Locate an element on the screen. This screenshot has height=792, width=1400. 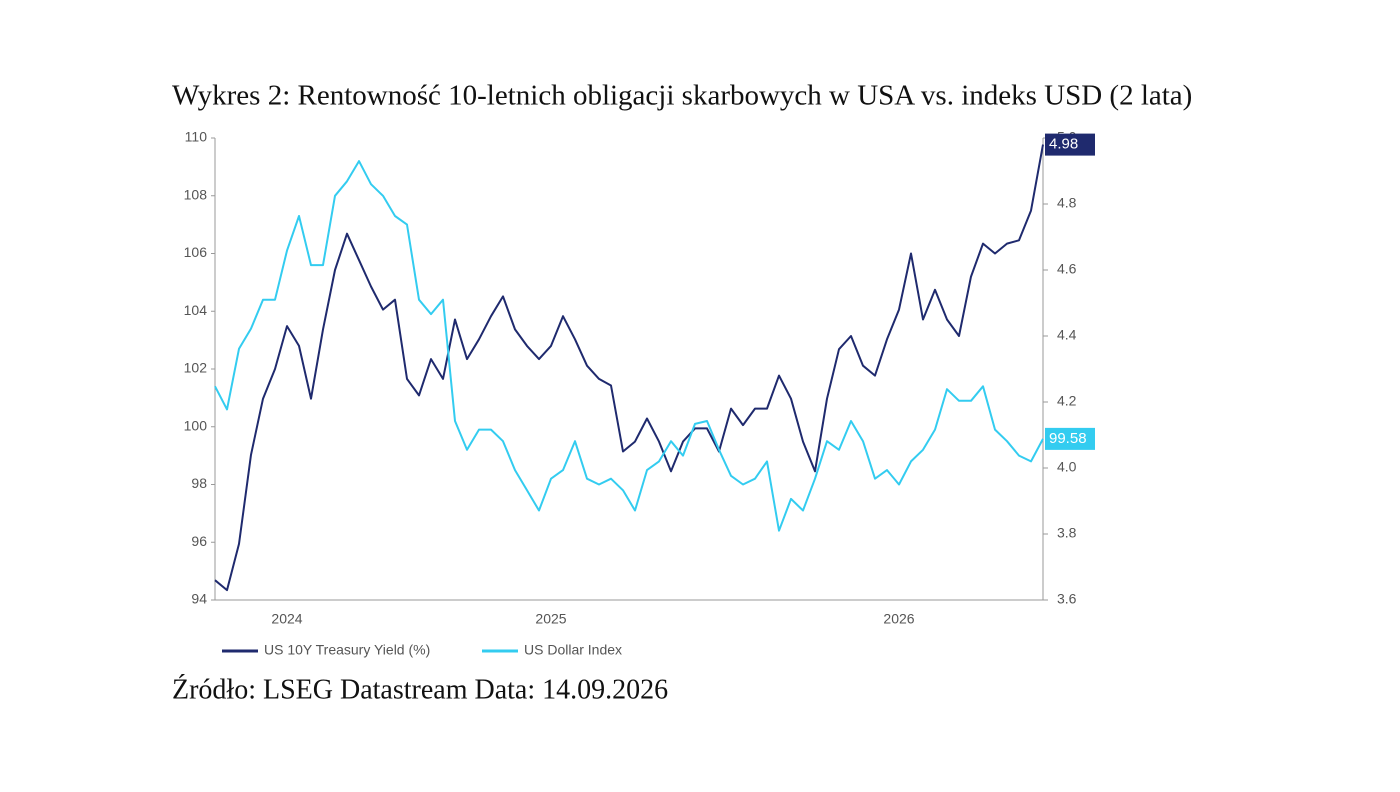
source: Źródło: LSEG Datastream Data: 14.09.2026 is located at coordinates (420, 689).